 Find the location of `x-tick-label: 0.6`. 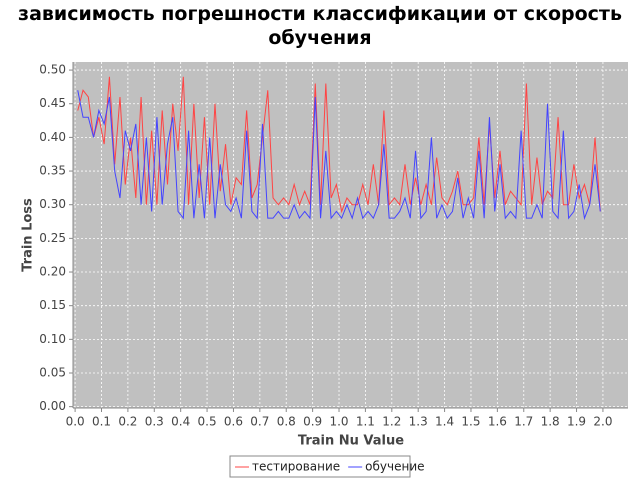

x-tick-label: 0.6 is located at coordinates (233, 422).